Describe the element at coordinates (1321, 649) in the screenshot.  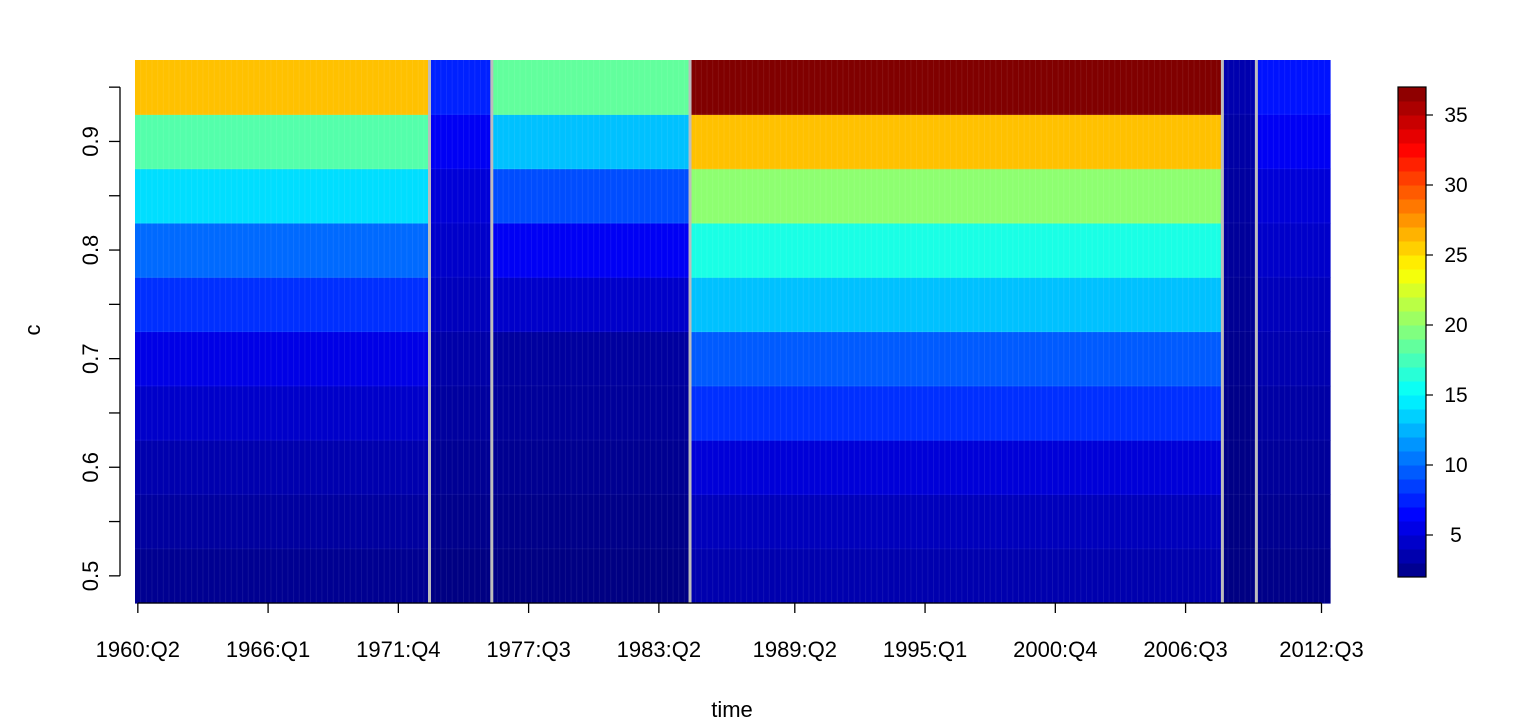
I see `x-tick-label: 2012:Q3` at that location.